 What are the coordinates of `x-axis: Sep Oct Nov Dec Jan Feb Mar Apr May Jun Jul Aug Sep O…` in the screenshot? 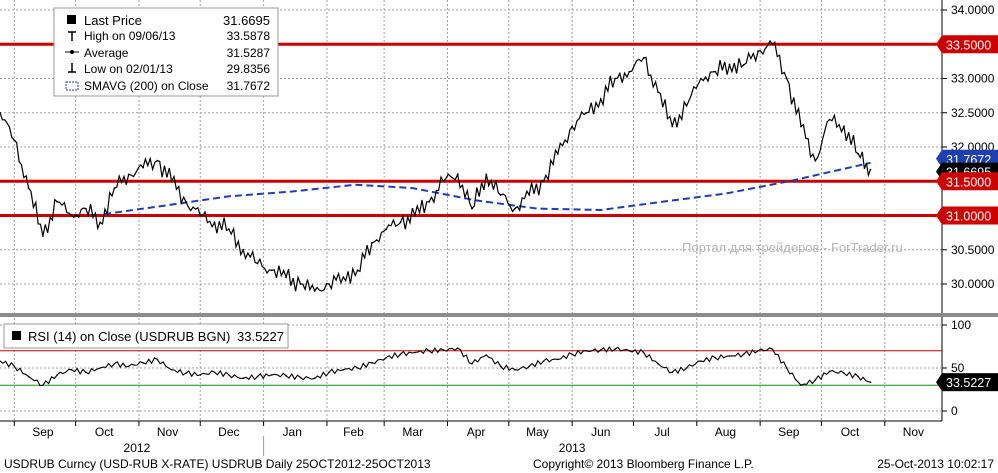 It's located at (468, 438).